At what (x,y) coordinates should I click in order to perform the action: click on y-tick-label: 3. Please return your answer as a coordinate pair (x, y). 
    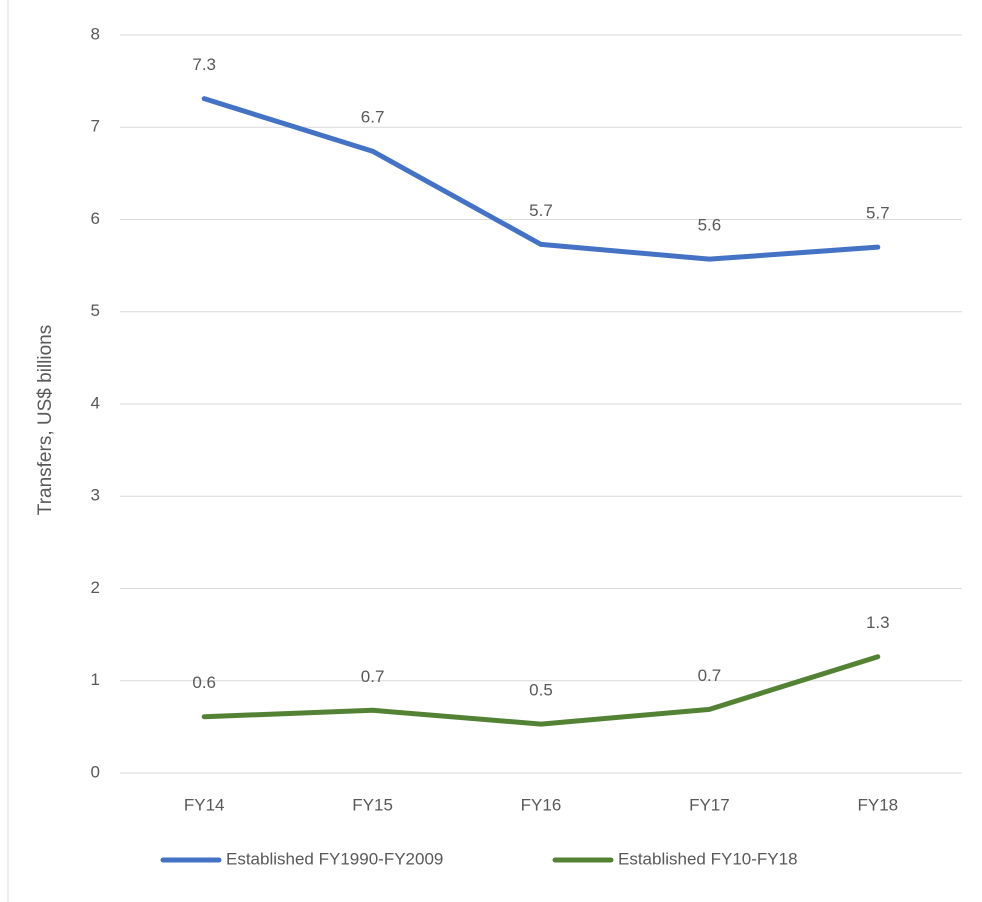
    Looking at the image, I should click on (95, 495).